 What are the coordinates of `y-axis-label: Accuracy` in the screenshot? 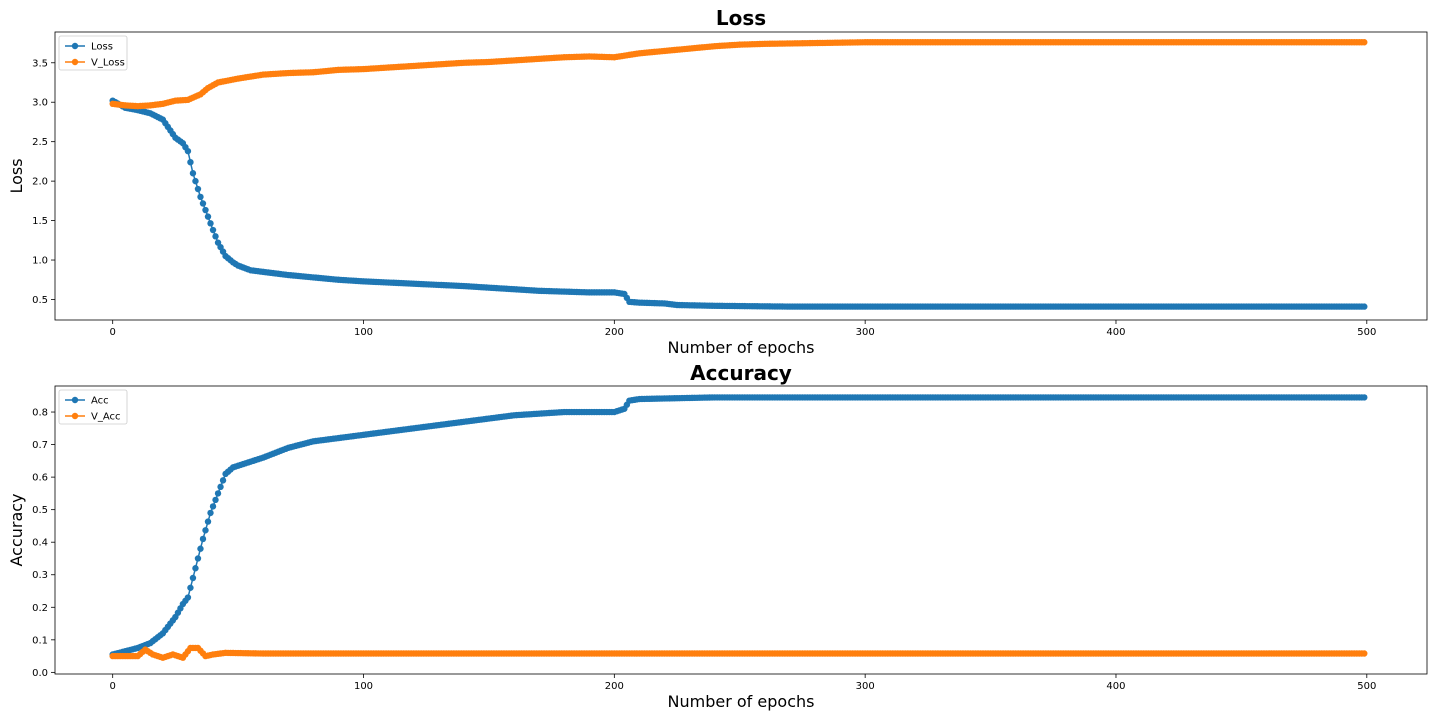 It's located at (16, 529).